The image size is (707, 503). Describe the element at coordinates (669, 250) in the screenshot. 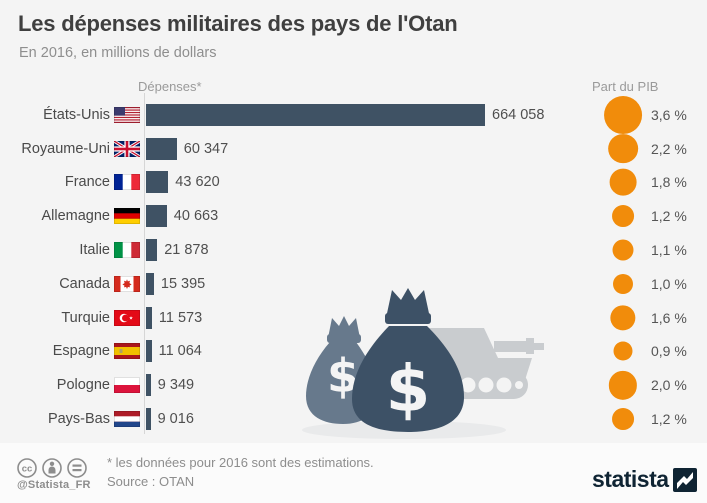

I see `gdp-share-value: 1,1 %` at that location.